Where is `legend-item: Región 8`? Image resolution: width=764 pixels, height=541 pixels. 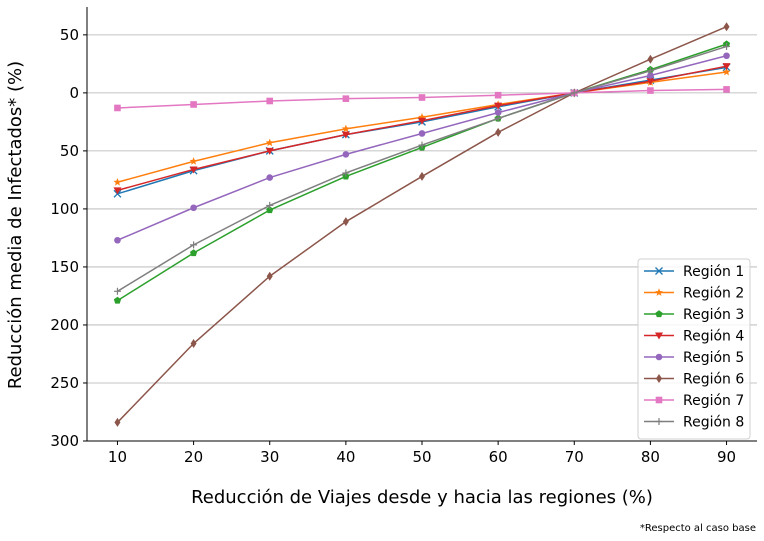 legend-item: Región 8 is located at coordinates (694, 423).